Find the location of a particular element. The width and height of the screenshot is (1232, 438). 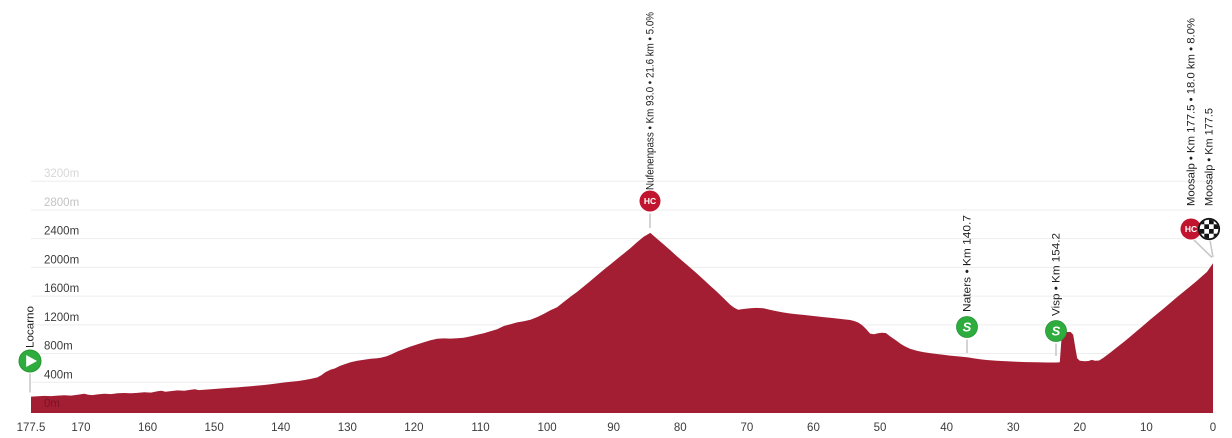

y-axis-label-3200m: 3200m is located at coordinates (61, 174).